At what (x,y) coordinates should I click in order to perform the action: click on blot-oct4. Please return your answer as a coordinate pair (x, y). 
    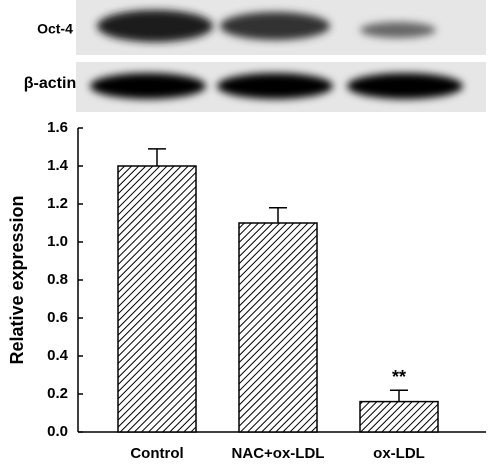
    Looking at the image, I should click on (281, 27).